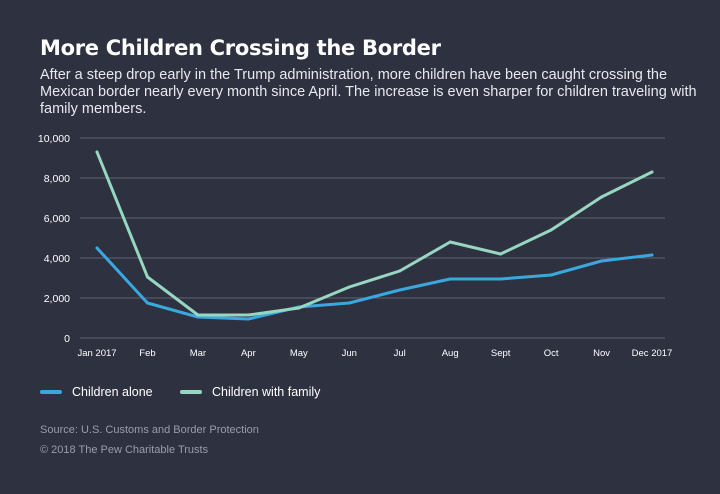 The image size is (720, 494). Describe the element at coordinates (54, 139) in the screenshot. I see `y-tick-label: 10,000` at that location.